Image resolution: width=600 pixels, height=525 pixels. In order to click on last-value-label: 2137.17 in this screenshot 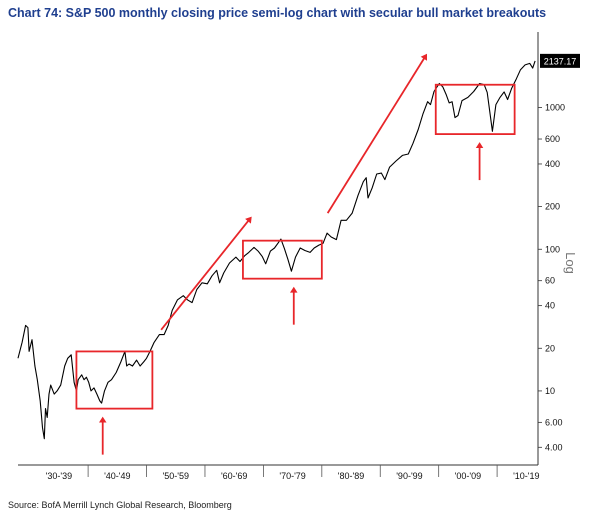, I will do `click(560, 61)`.